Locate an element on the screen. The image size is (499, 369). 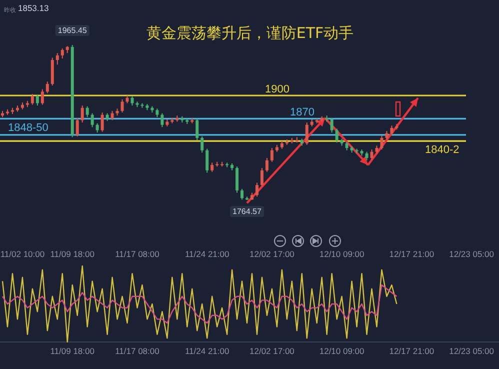
band-label: 1840-2 is located at coordinates (442, 150).